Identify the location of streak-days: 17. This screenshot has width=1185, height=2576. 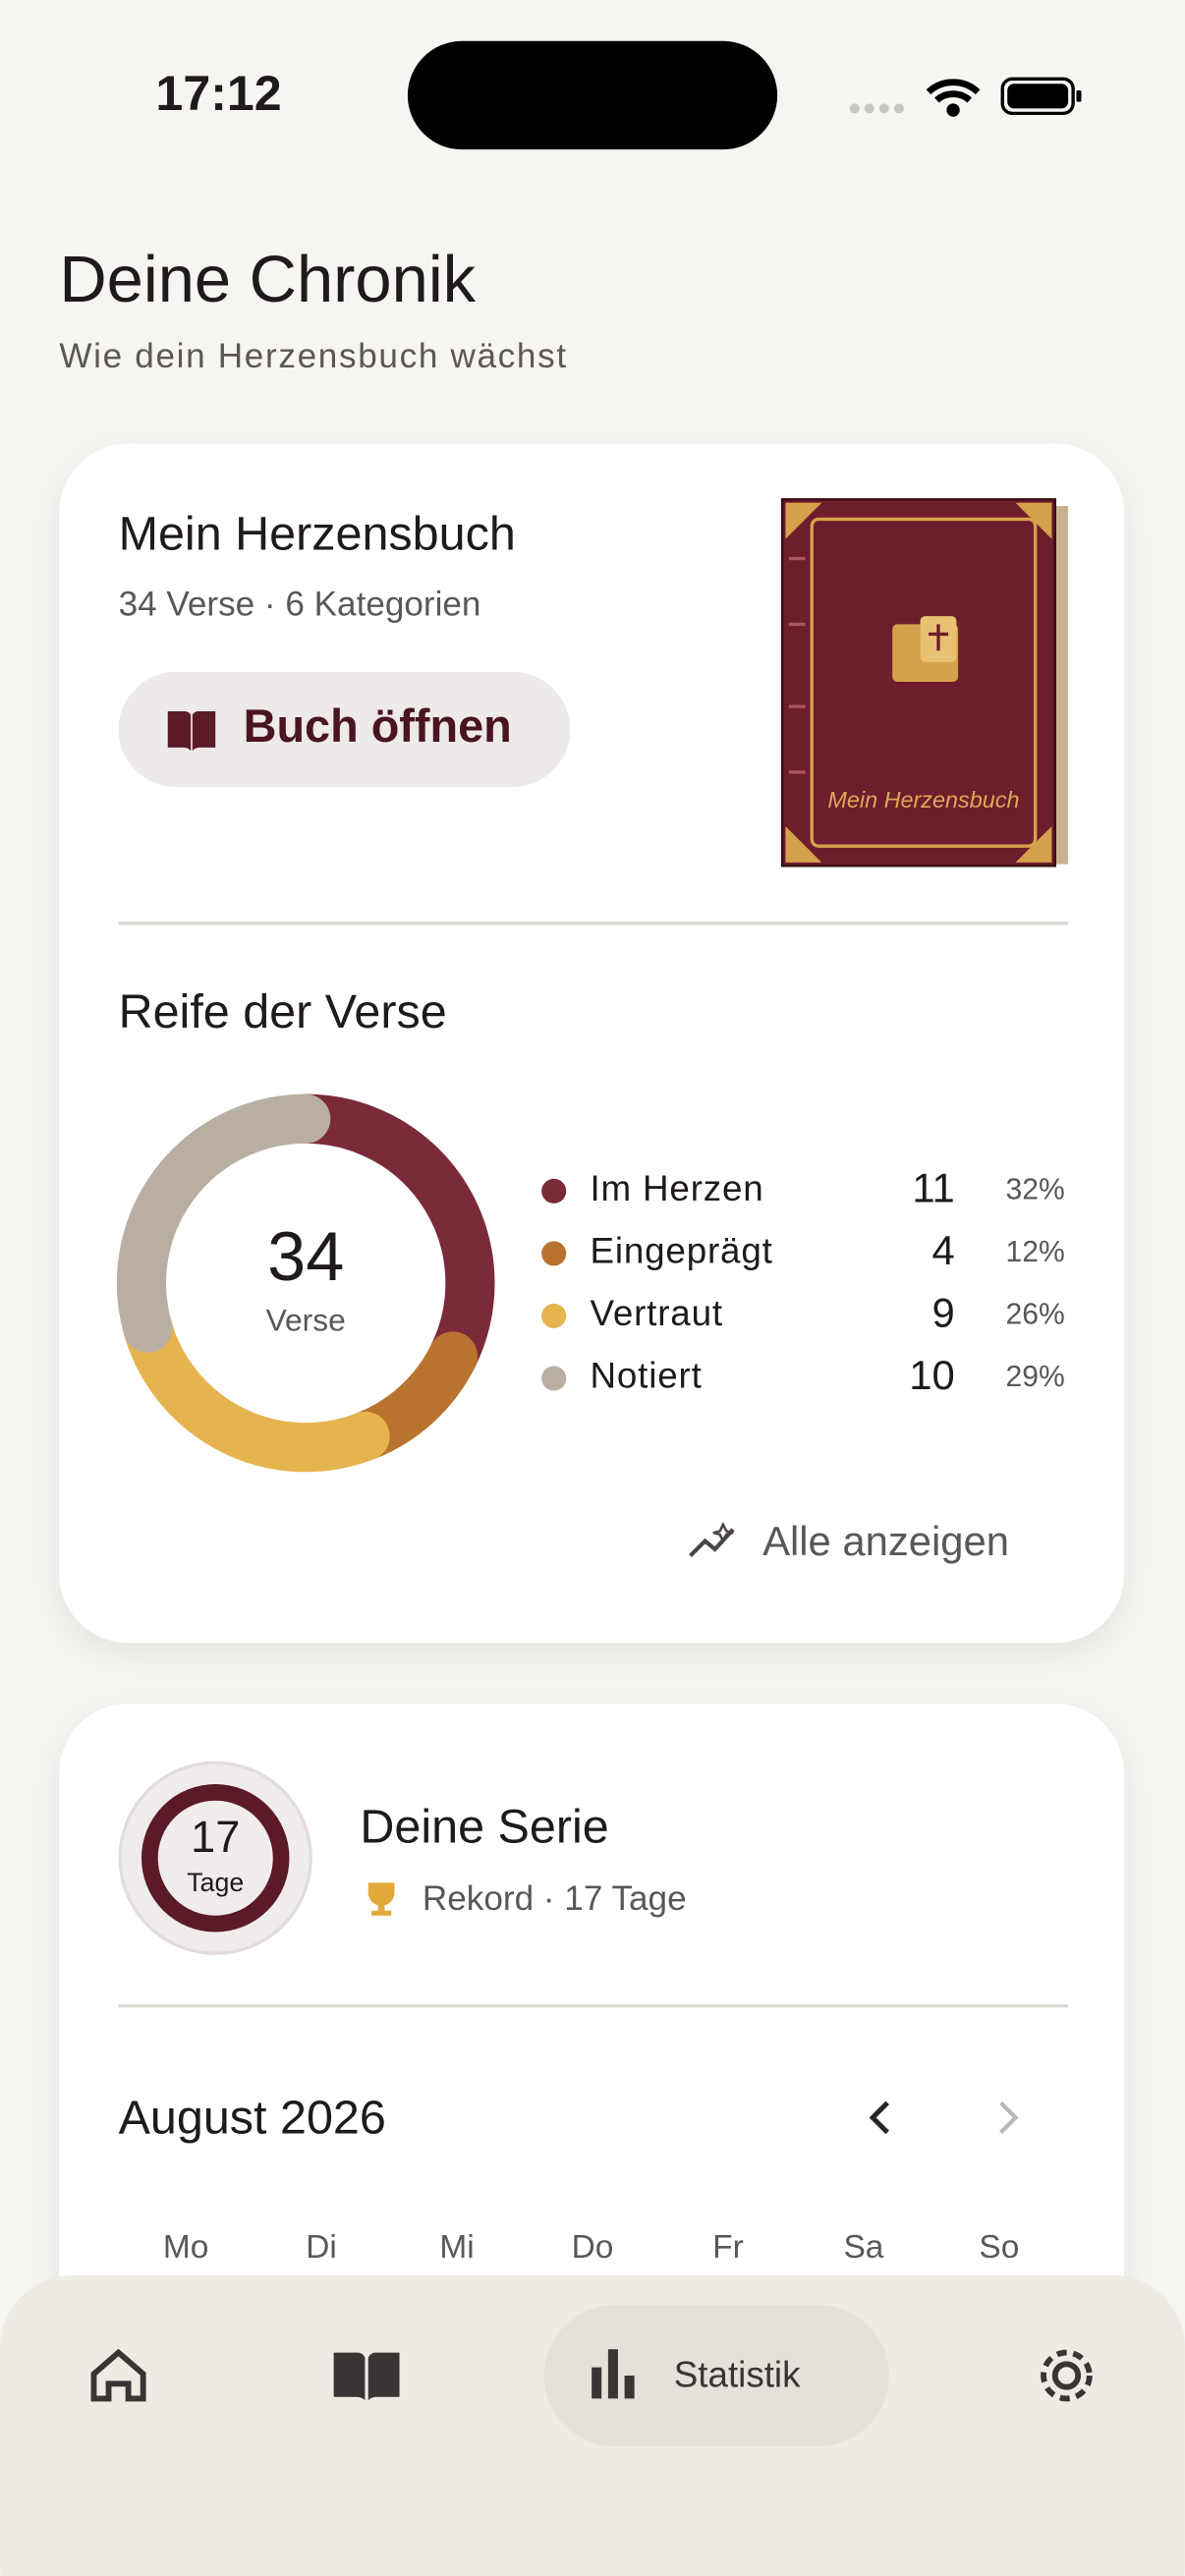
(216, 1837).